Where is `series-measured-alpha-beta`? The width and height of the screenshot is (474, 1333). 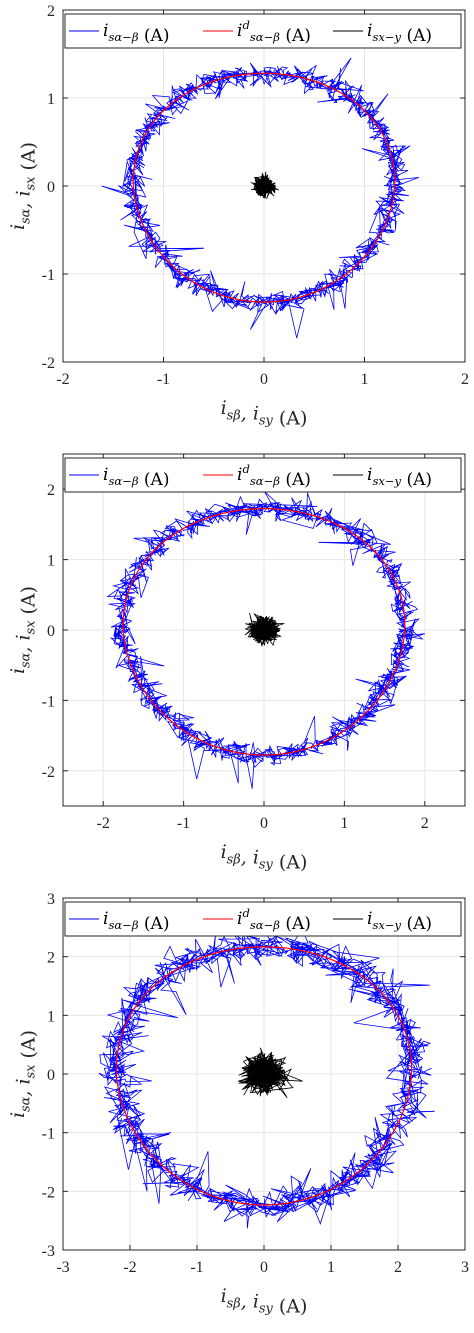
series-measured-alpha-beta is located at coordinates (260, 198).